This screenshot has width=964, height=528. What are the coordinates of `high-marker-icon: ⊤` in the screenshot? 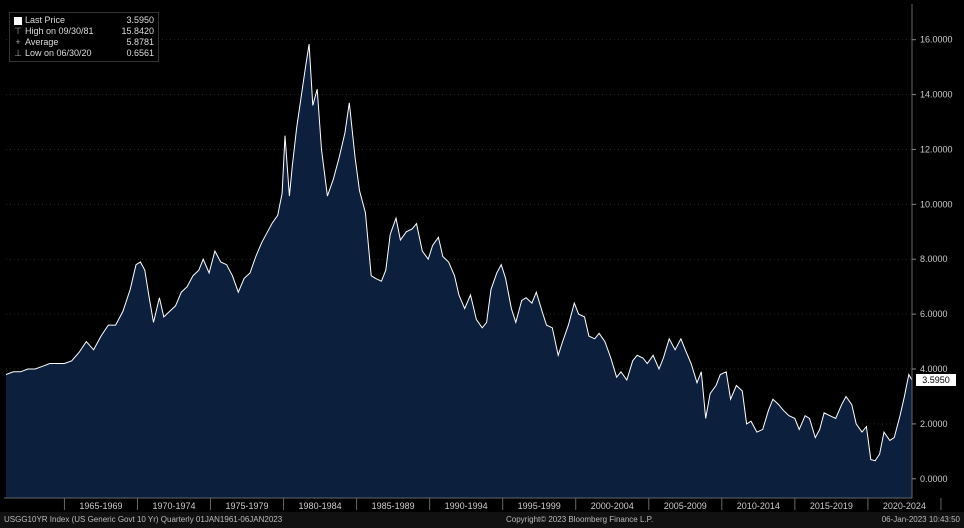 It's located at (18, 31).